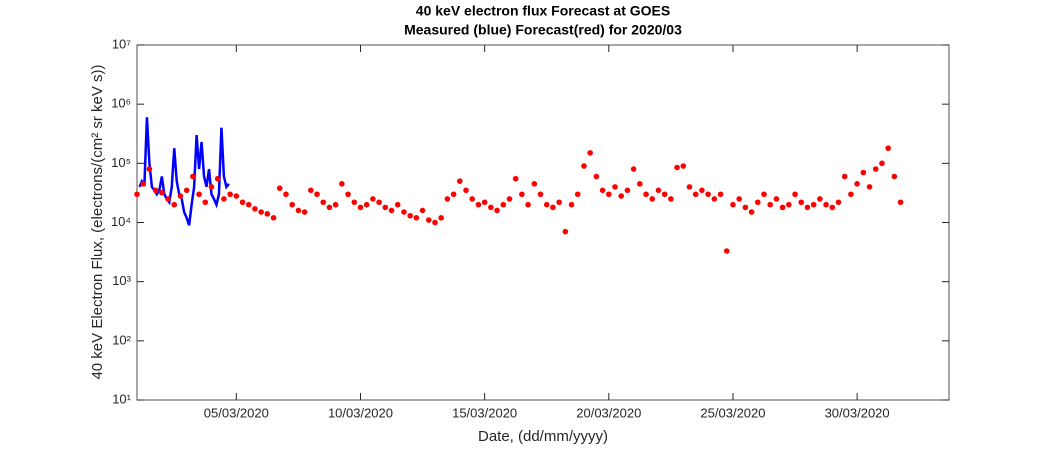 This screenshot has height=450, width=1050. What do you see at coordinates (121, 339) in the screenshot?
I see `y-tick-label: 10²` at bounding box center [121, 339].